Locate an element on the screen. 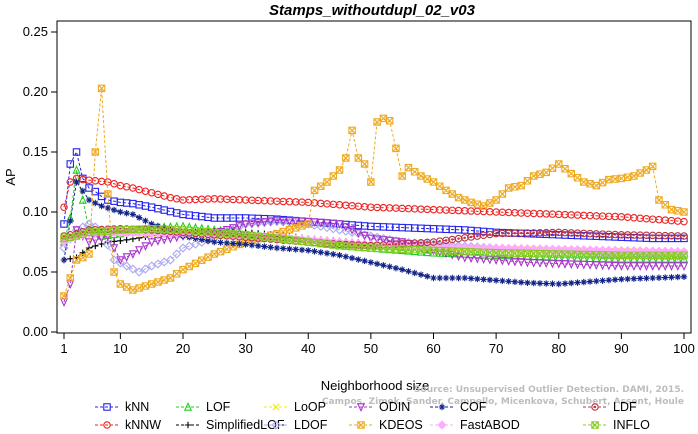 Image resolution: width=698 pixels, height=434 pixels. legend-label: KDEOS is located at coordinates (401, 425).